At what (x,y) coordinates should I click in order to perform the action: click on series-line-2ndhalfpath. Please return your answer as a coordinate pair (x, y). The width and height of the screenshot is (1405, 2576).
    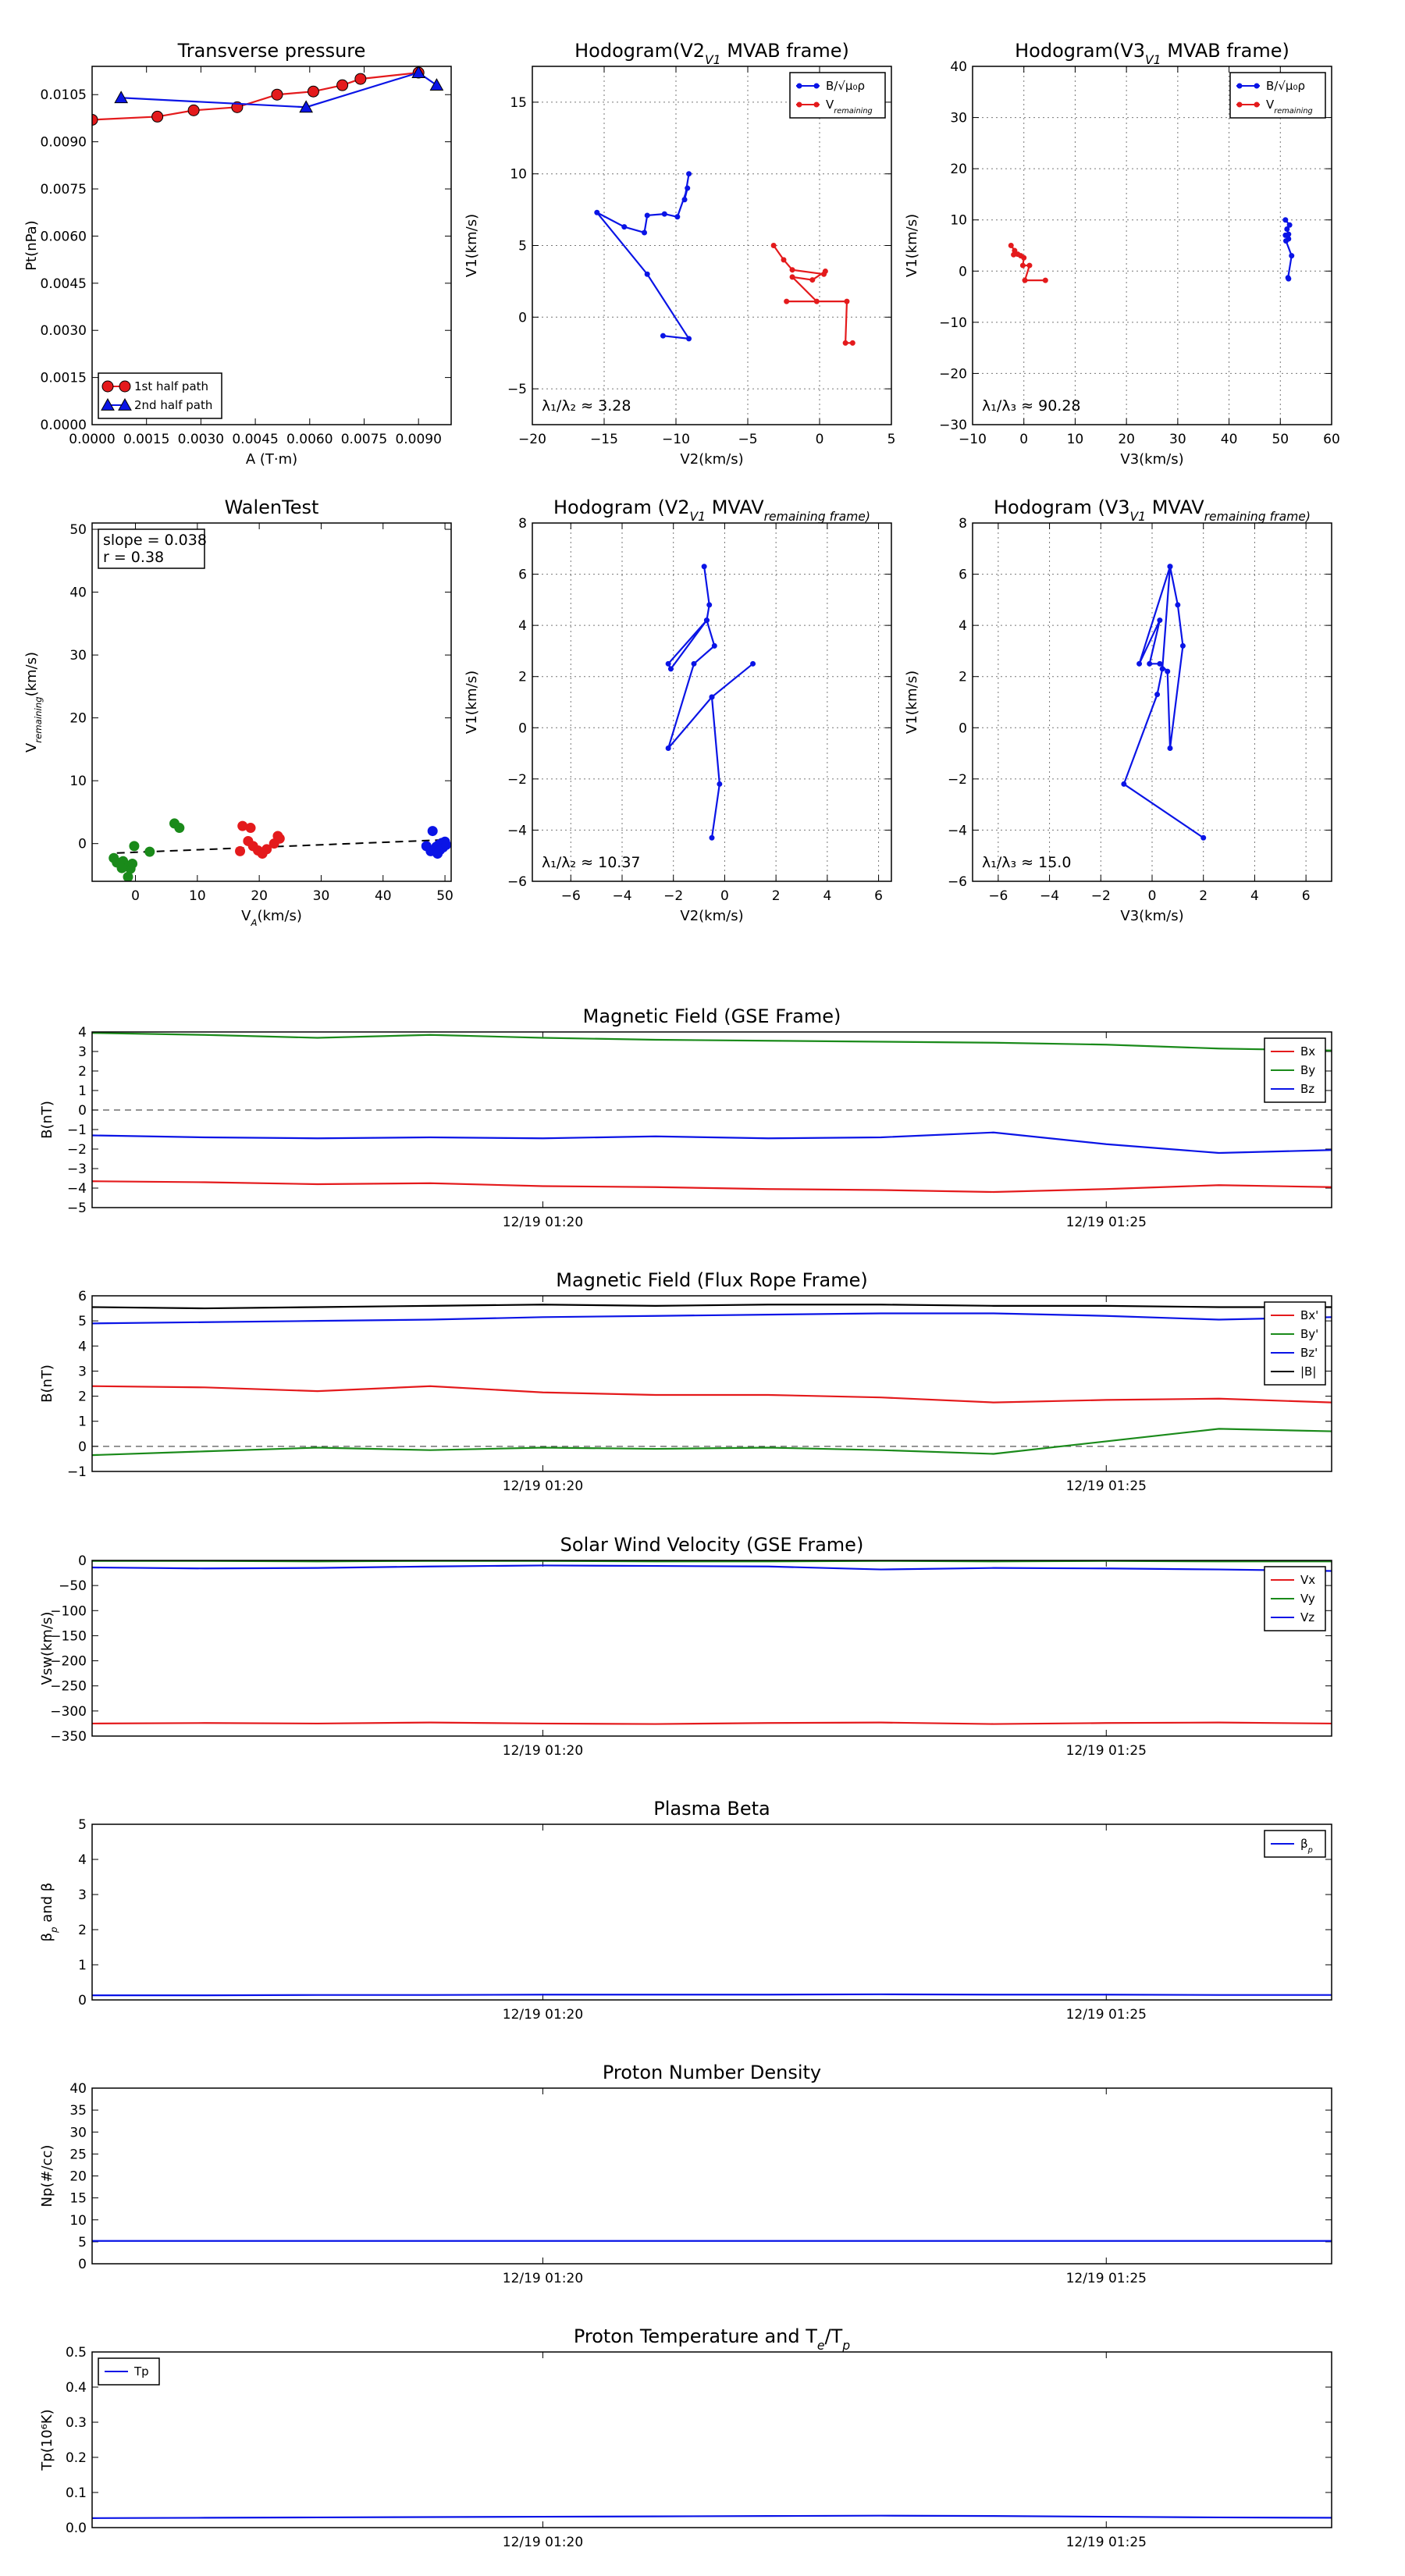
    Looking at the image, I should click on (279, 90).